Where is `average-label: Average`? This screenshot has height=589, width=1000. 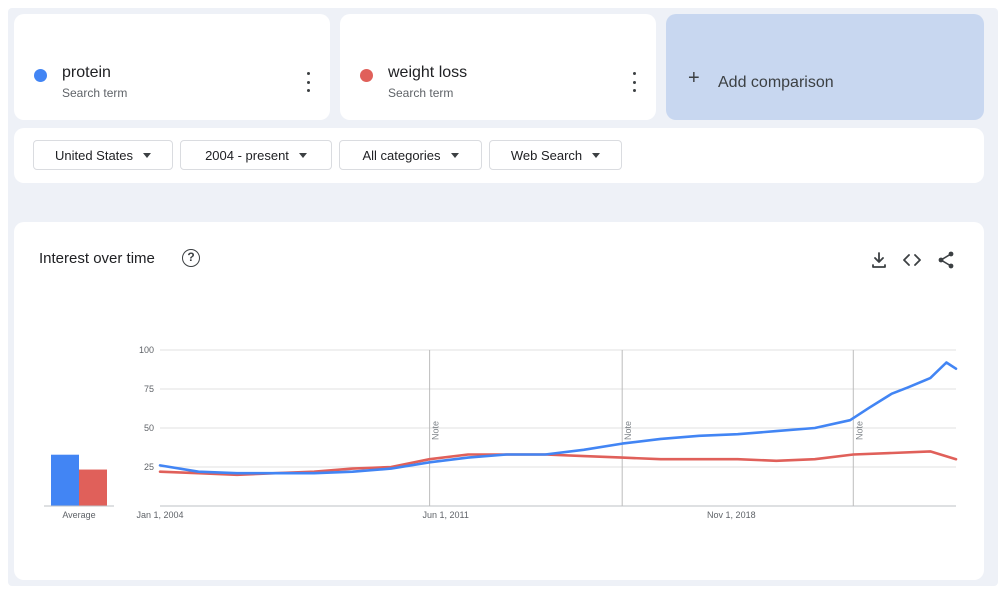 average-label: Average is located at coordinates (78, 515).